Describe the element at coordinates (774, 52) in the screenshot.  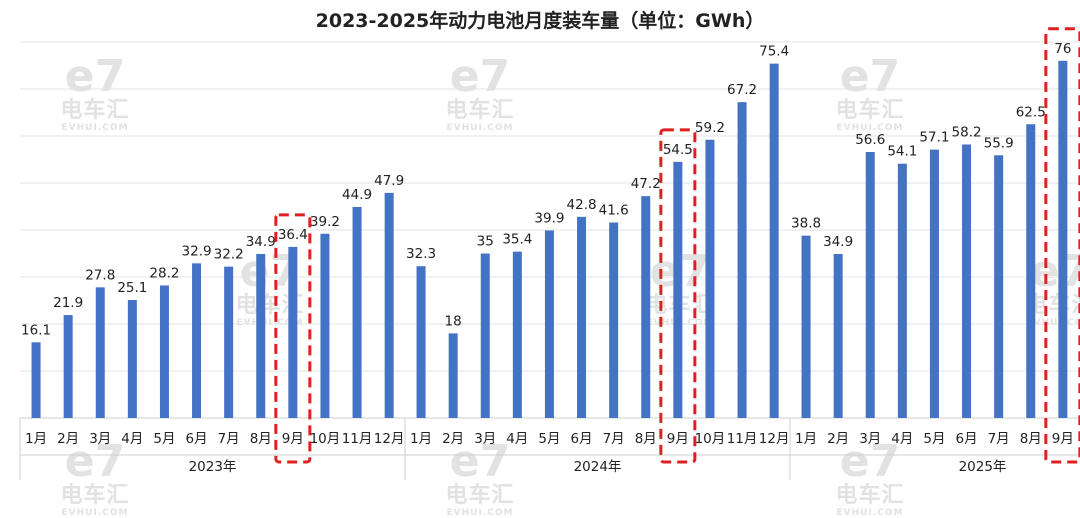
I see `data-label: 75.4` at that location.